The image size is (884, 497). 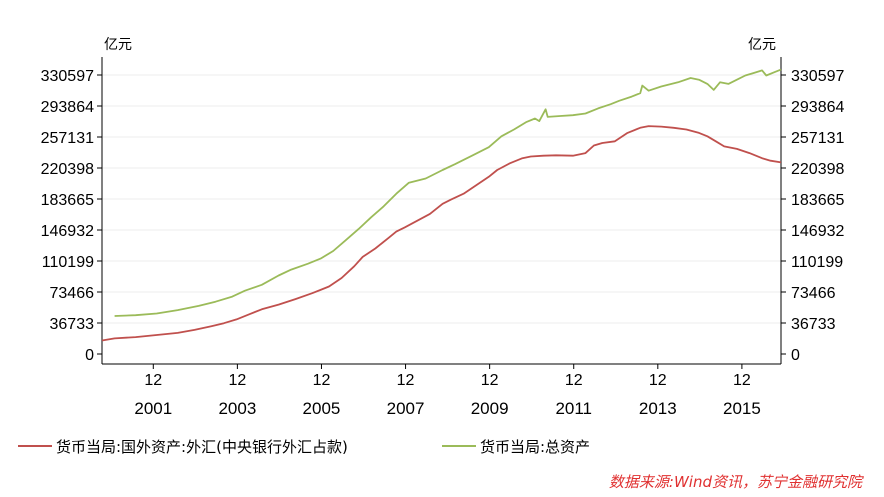 I want to click on x-tick-label-year: 2003, so click(x=237, y=408).